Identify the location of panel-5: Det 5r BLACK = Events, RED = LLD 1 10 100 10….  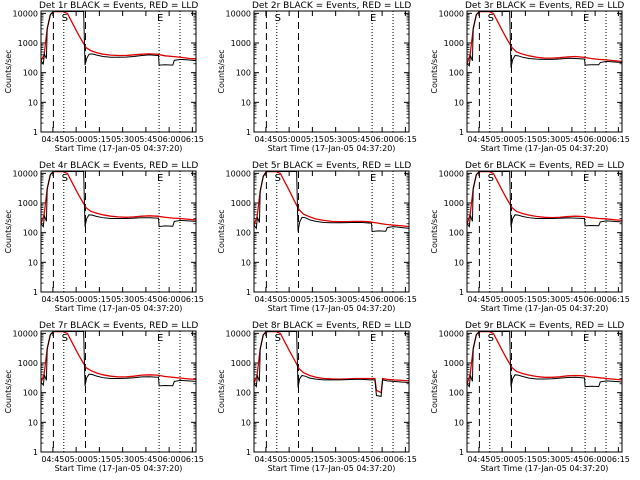
(317, 237).